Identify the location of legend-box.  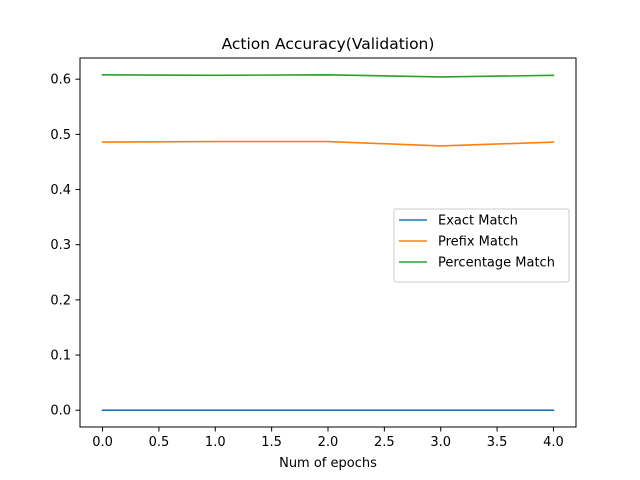
(481, 245).